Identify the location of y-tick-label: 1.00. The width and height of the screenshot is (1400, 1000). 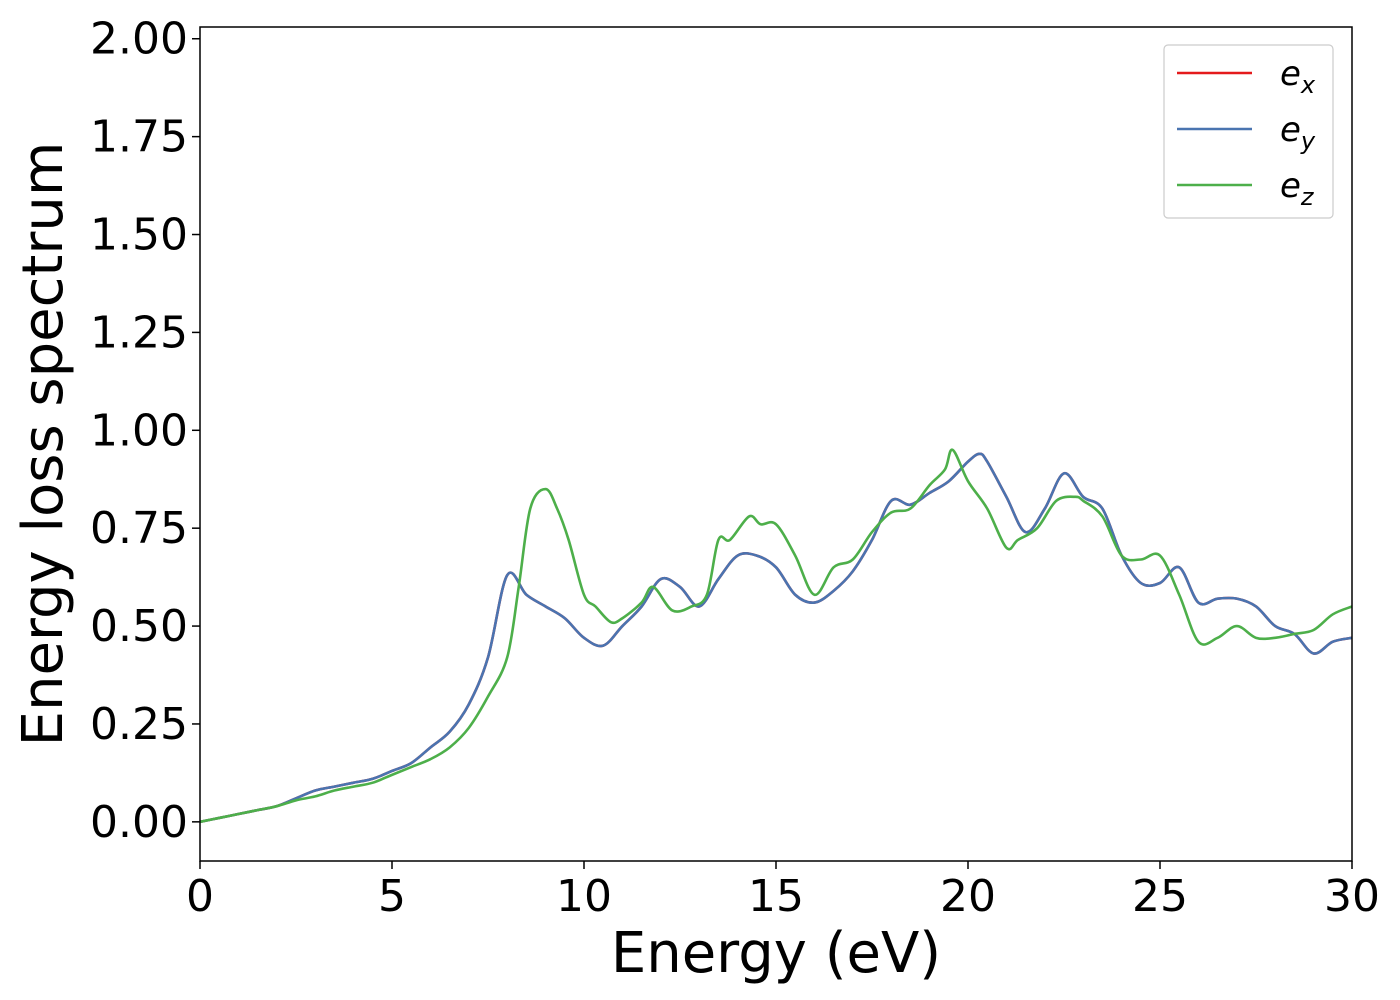
(139, 430).